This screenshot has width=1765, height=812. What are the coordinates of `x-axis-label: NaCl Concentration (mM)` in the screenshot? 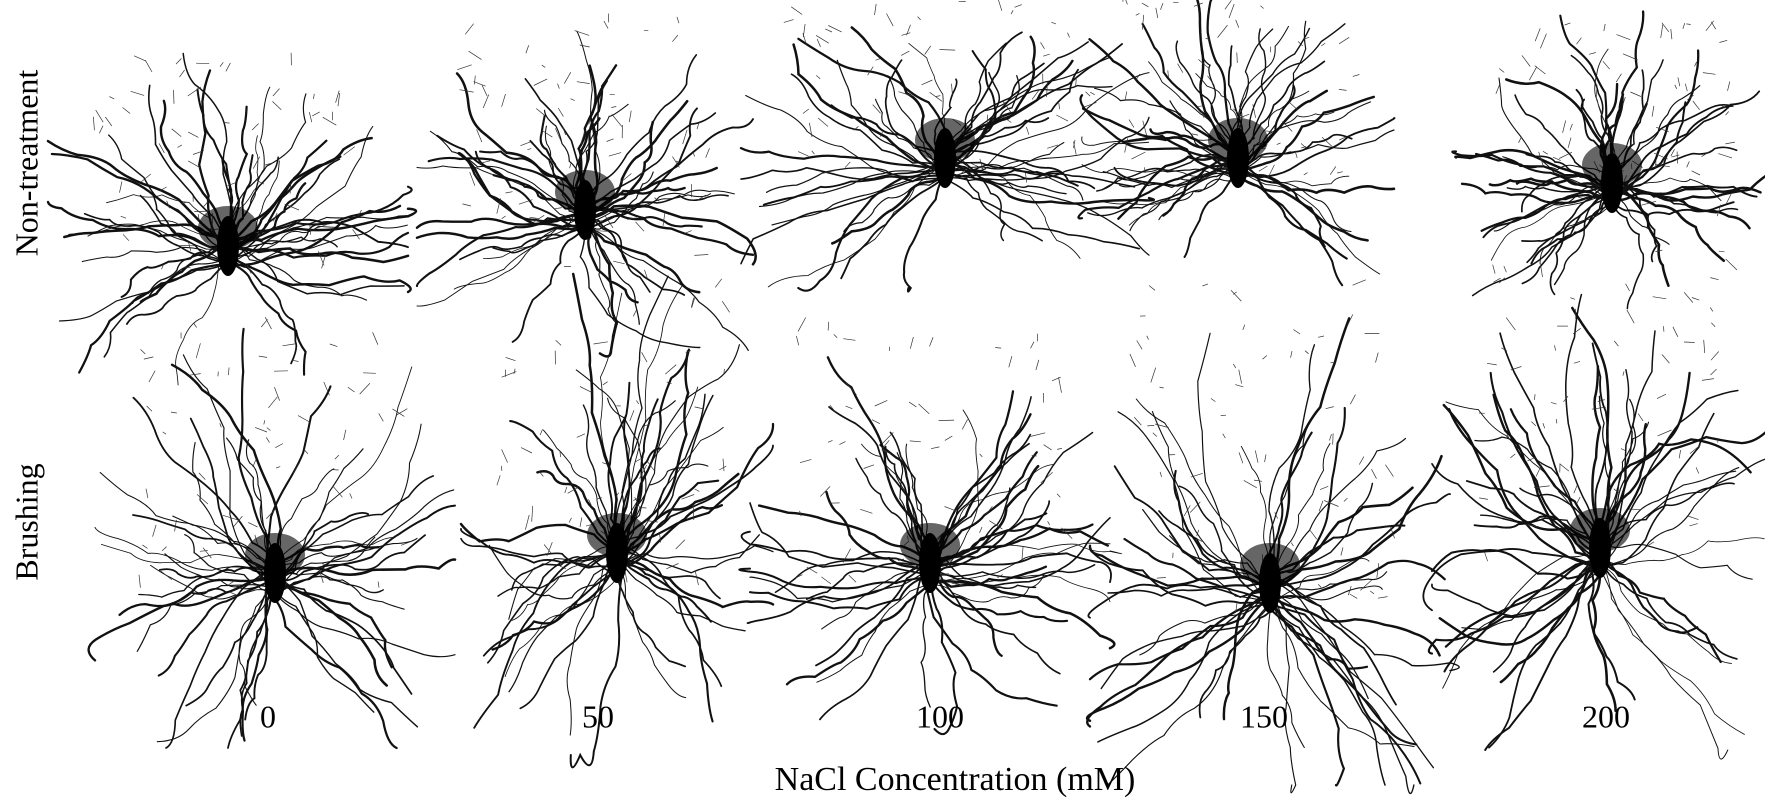 It's located at (955, 779).